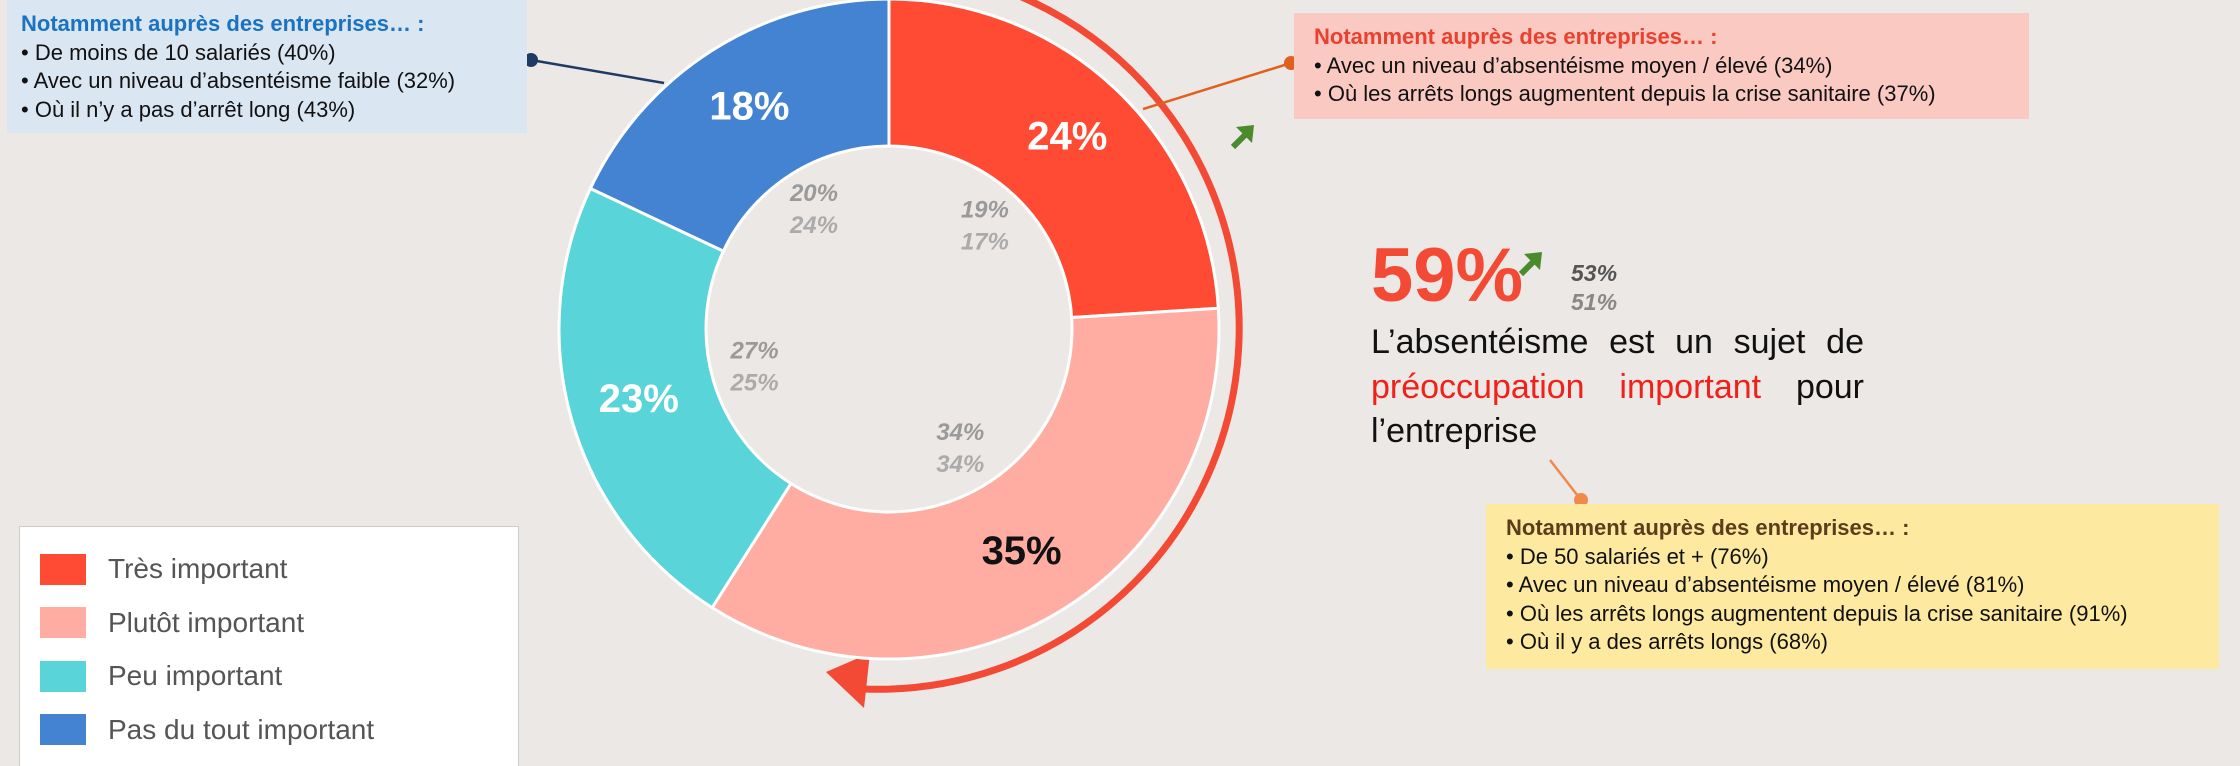 This screenshot has height=766, width=2240. Describe the element at coordinates (1566, 386) in the screenshot. I see `highlight-text: préoccupation important` at that location.